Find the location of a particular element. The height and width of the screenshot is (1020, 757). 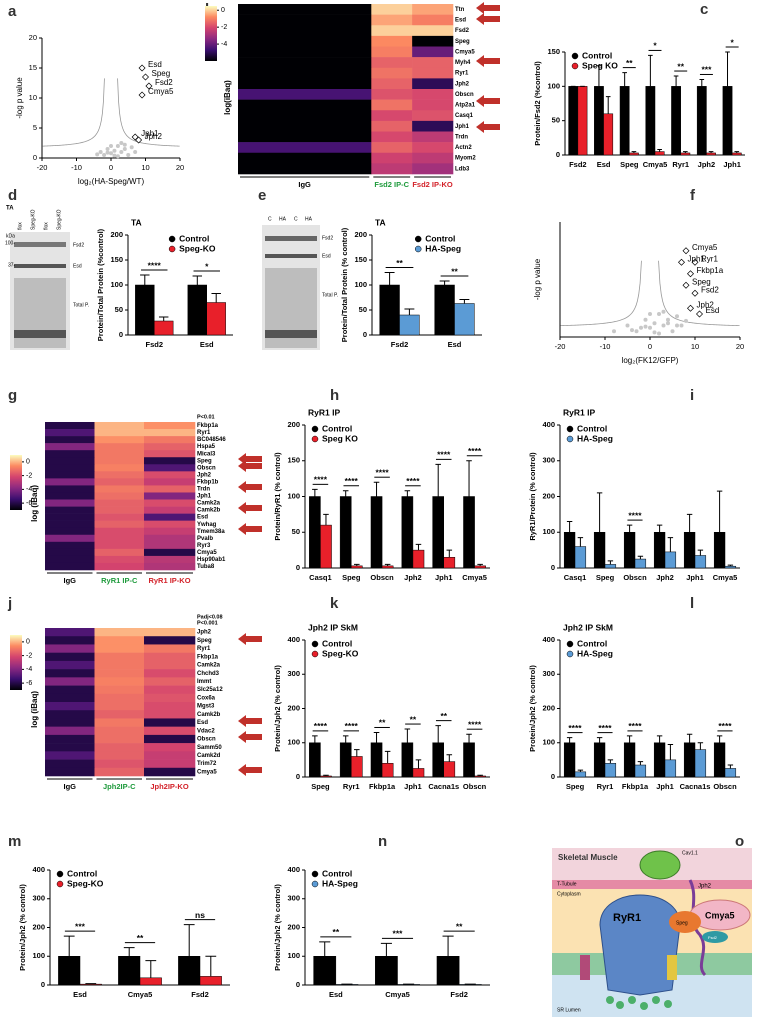

point-label: Cmya5 is located at coordinates (161, 91).